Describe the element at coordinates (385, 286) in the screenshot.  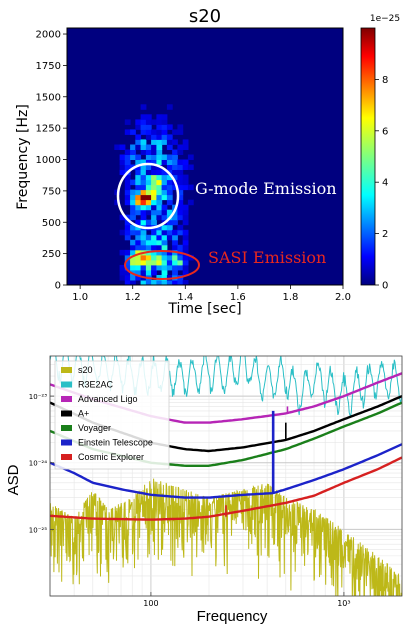
I see `colorbar-tick-label: 0` at that location.